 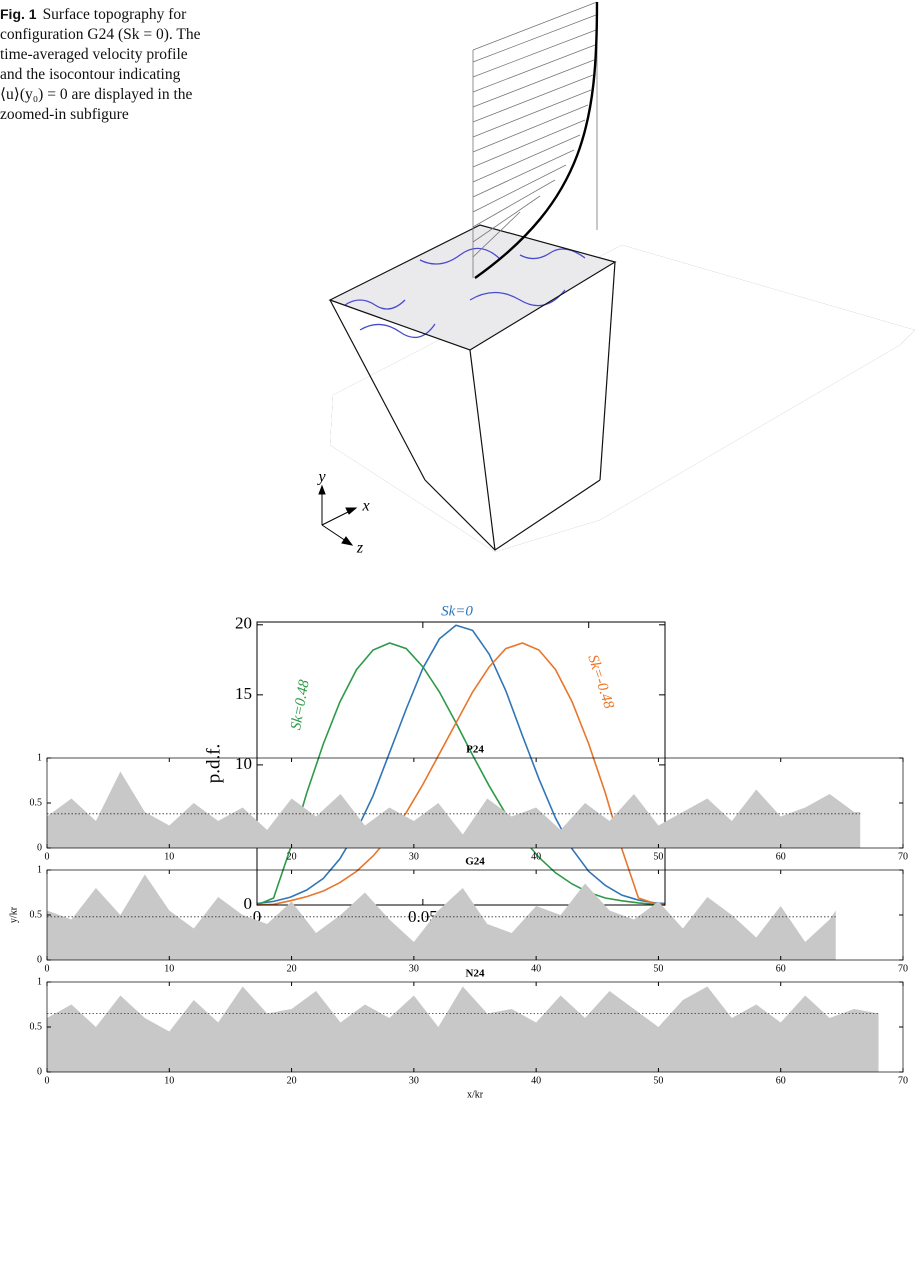 What do you see at coordinates (64, 114) in the screenshot?
I see `caption-line: zoomed-in subfigure` at bounding box center [64, 114].